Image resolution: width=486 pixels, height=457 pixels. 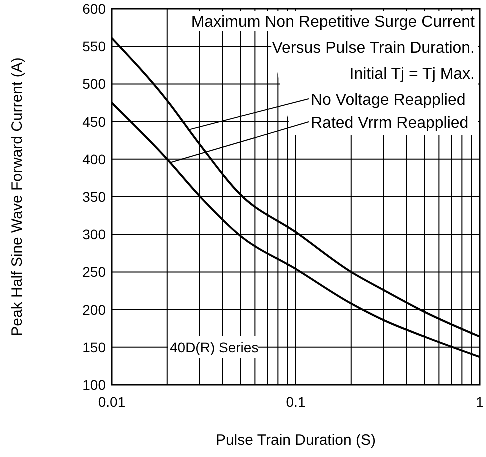 I want to click on text: Maximum Non Repetitive Surge Current Versus Pulse Train Duration., so click(x=333, y=35).